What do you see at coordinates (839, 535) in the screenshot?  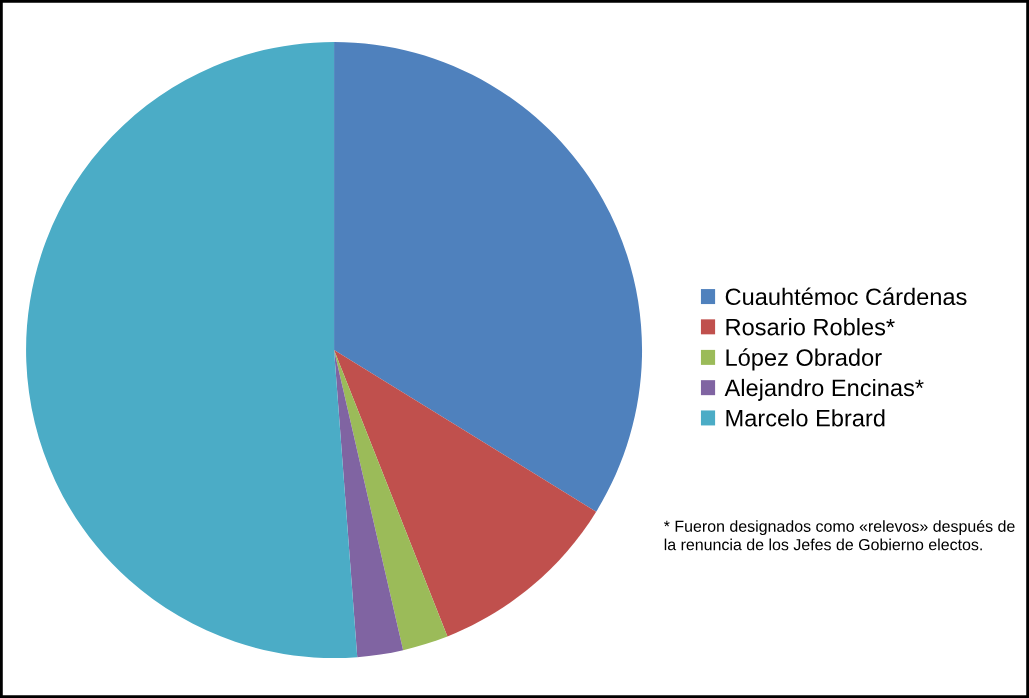 I see `text: * Fueron designados como «relevos» después de la renuncia de los Jefes de Gobierno electos.` at bounding box center [839, 535].